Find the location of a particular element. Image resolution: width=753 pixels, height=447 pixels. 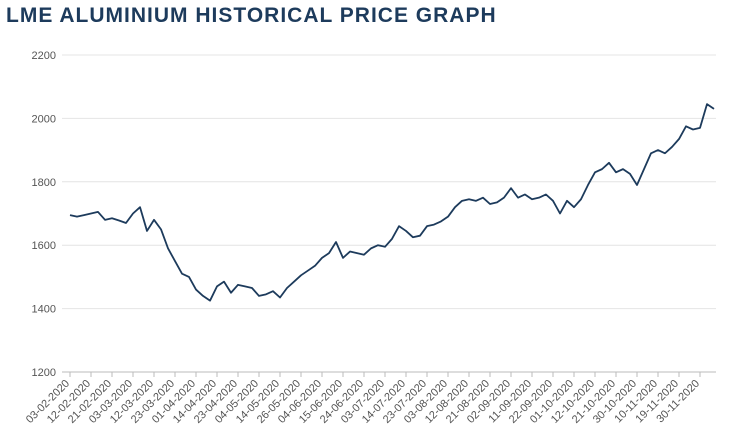

y-tick-label: 2000 is located at coordinates (44, 119).